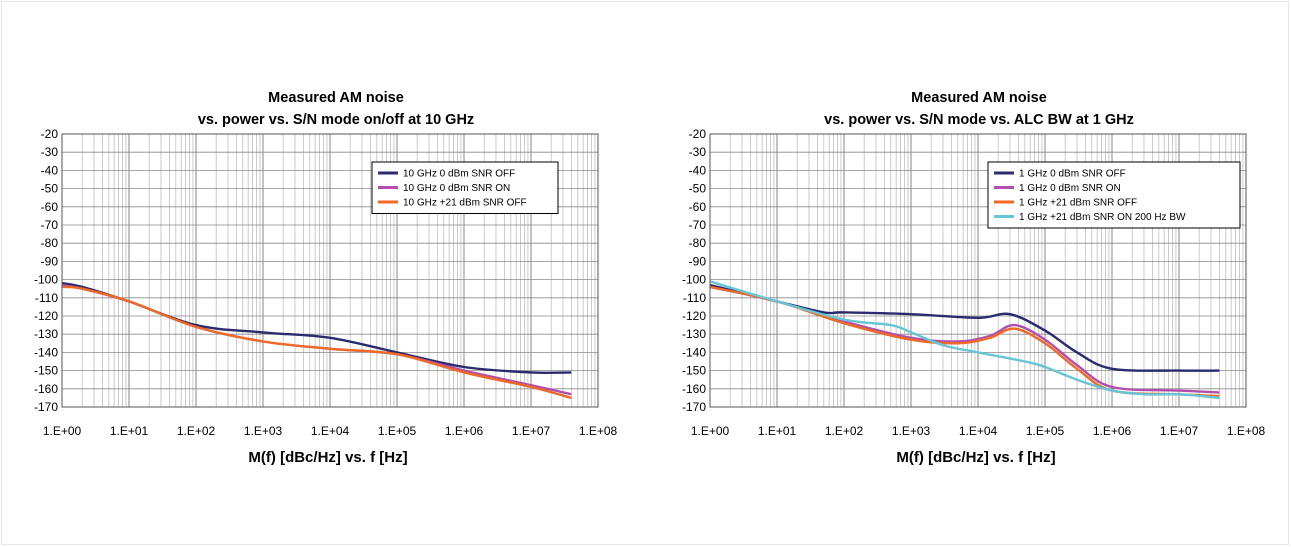  Describe the element at coordinates (1072, 174) in the screenshot. I see `legend-label: 1 GHz 0 dBm SNR OFF` at that location.